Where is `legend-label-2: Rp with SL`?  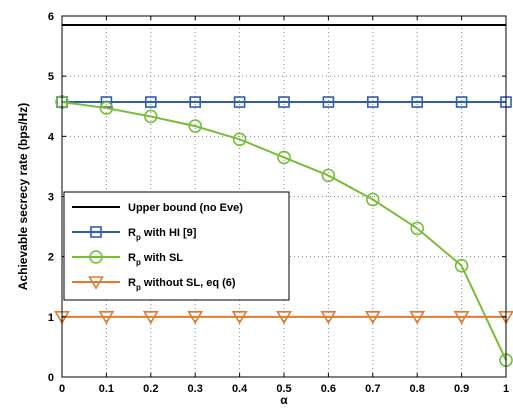 legend-label-2: Rp with SL is located at coordinates (155, 259).